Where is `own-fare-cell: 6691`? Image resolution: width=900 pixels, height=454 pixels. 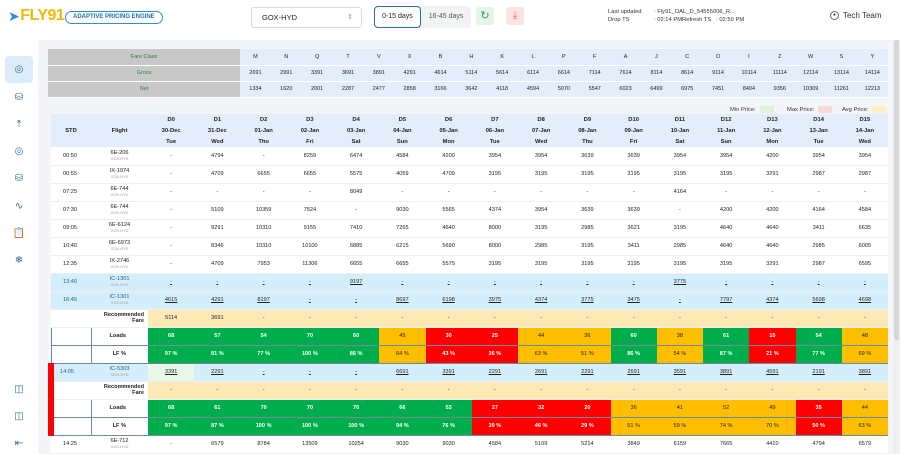
own-fare-cell: 6691 is located at coordinates (402, 372).